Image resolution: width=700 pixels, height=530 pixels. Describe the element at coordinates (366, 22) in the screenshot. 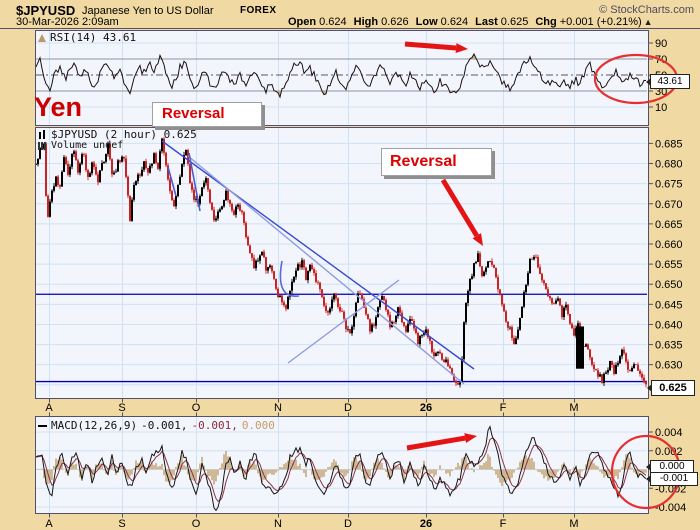

I see `high-label: High` at that location.